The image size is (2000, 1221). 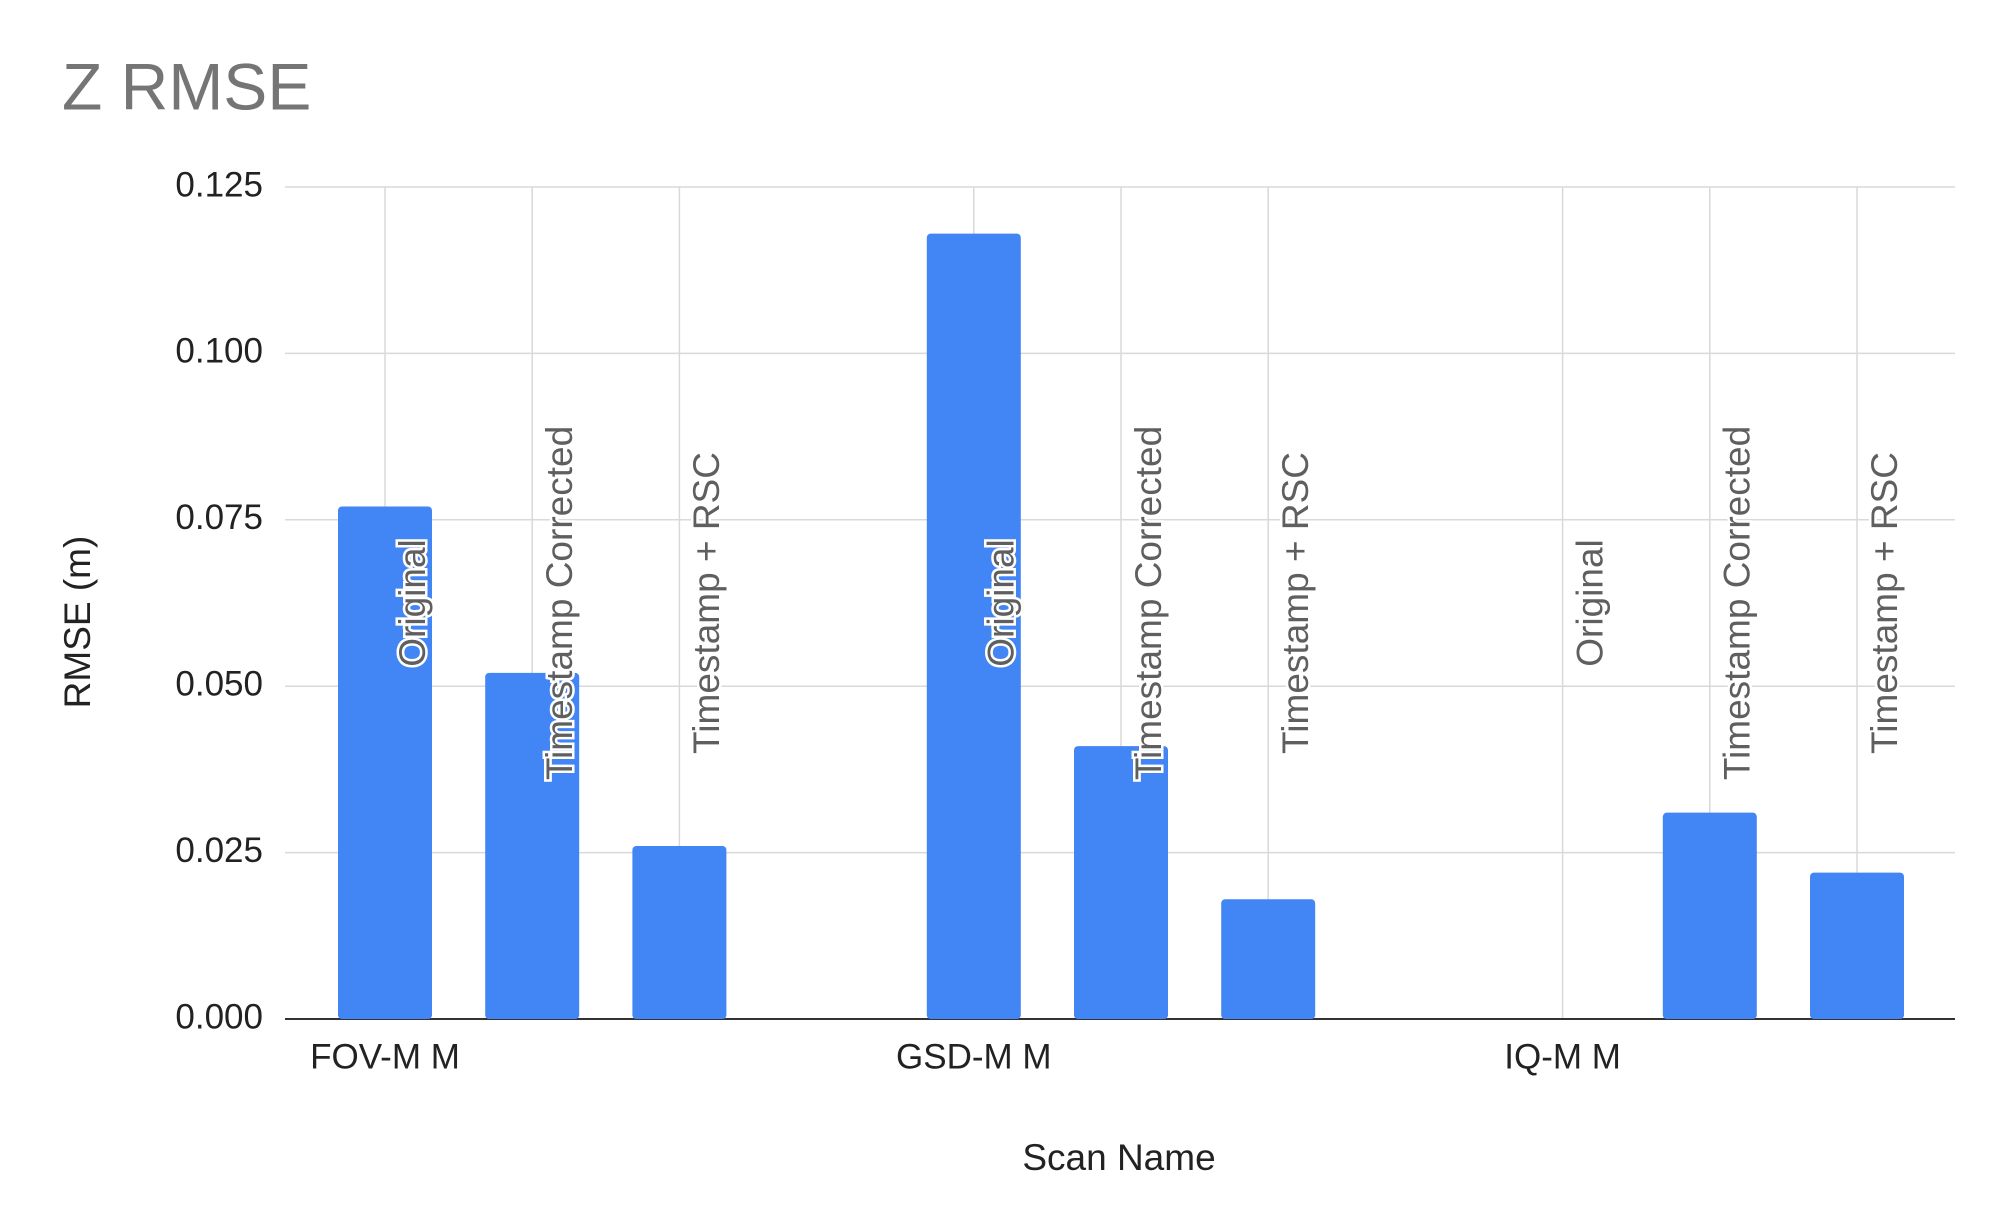 What do you see at coordinates (974, 1056) in the screenshot?
I see `x-tick-label: GSD-M M` at bounding box center [974, 1056].